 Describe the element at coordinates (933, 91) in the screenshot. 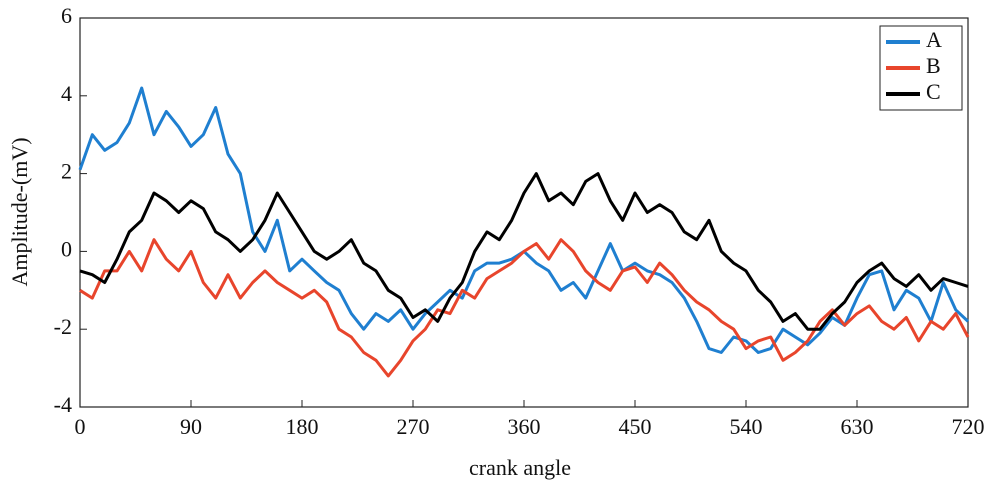

I see `legend-label: C` at that location.